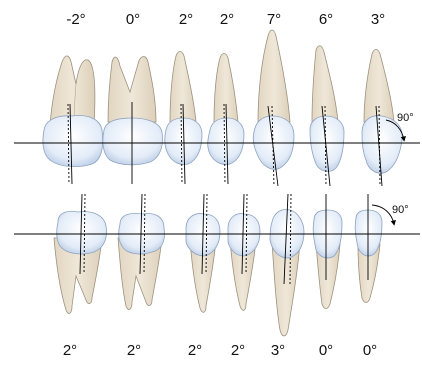  I want to click on upper-molar-2-crown, so click(132, 141).